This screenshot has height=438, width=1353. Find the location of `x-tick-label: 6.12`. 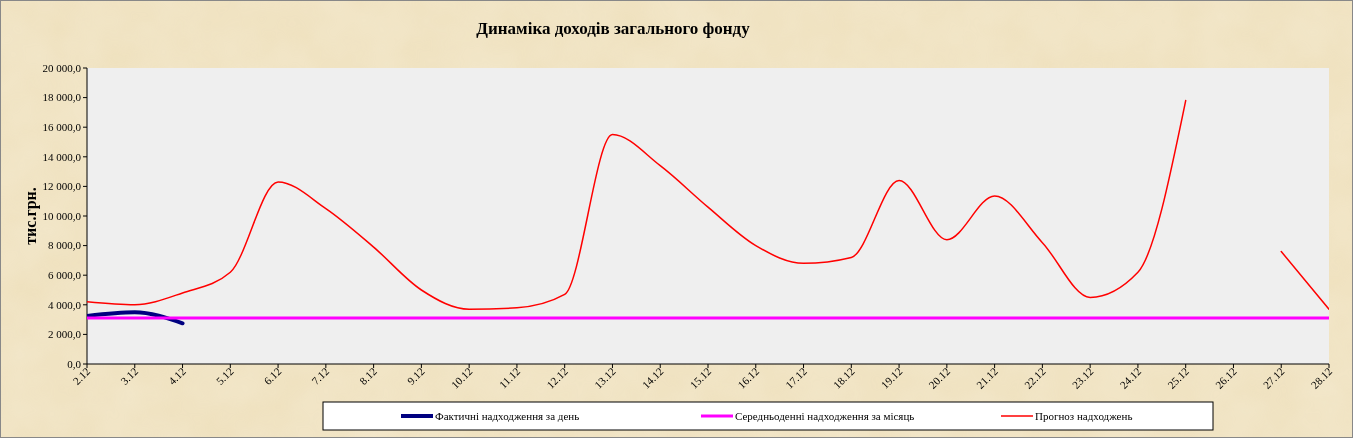

x-tick-label: 6.12 is located at coordinates (272, 376).